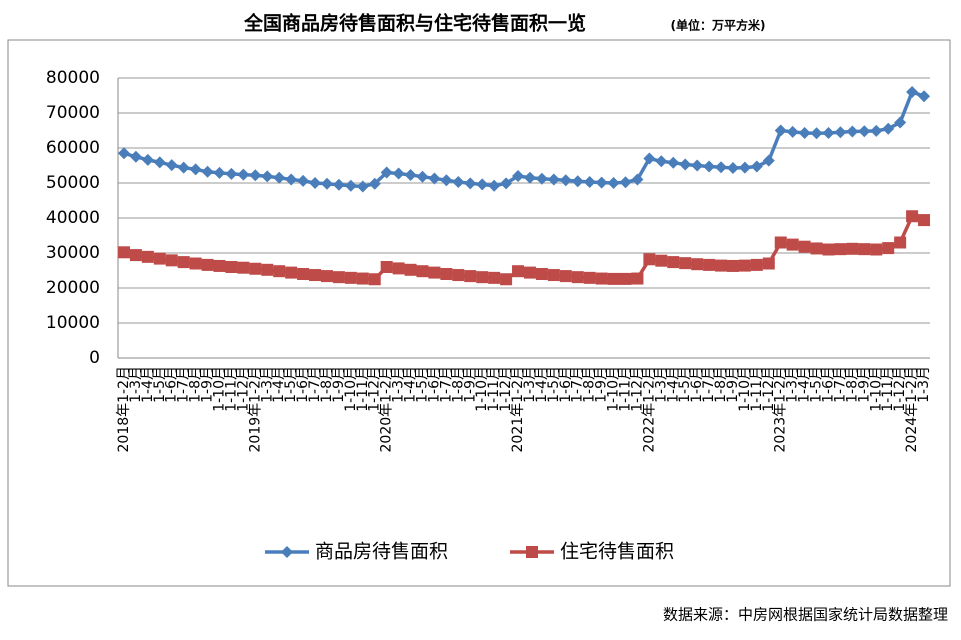  Describe the element at coordinates (617, 552) in the screenshot. I see `legend-label: 住宅待售面积` at that location.